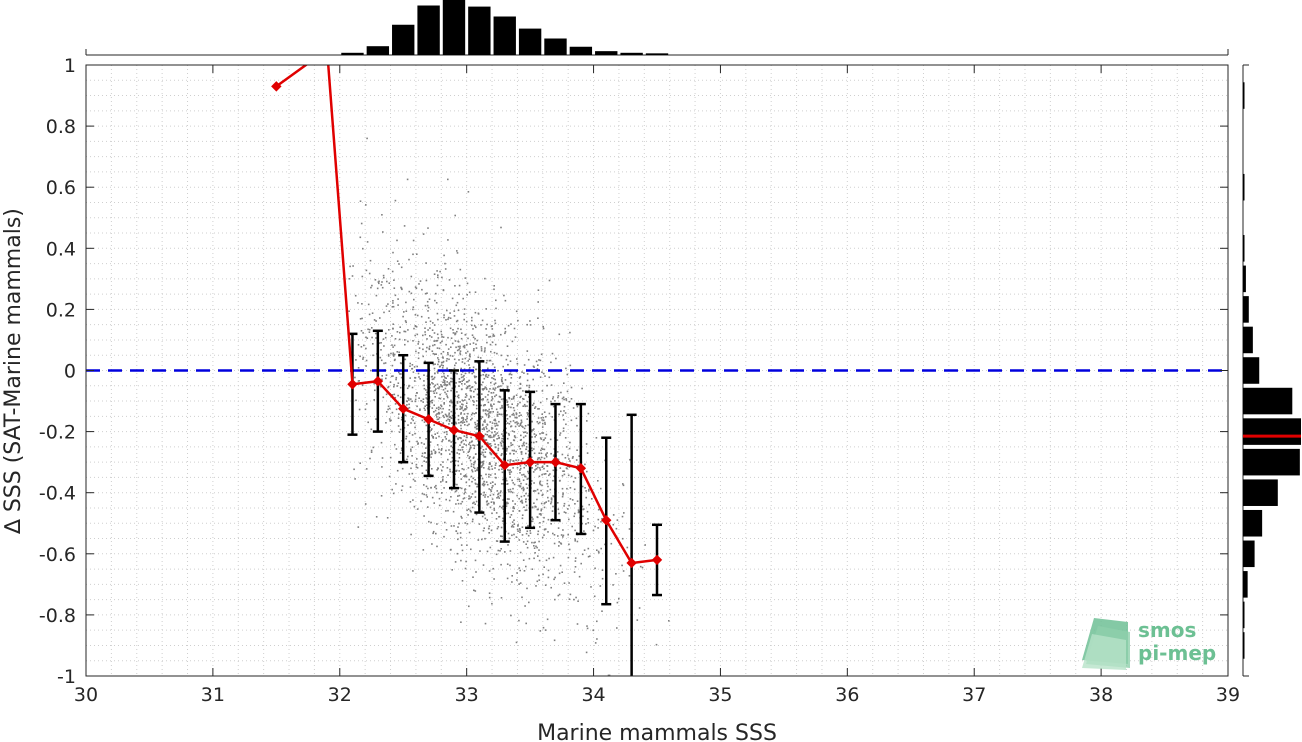 This screenshot has height=742, width=1302. I want to click on x-tick-label: 30, so click(86, 695).